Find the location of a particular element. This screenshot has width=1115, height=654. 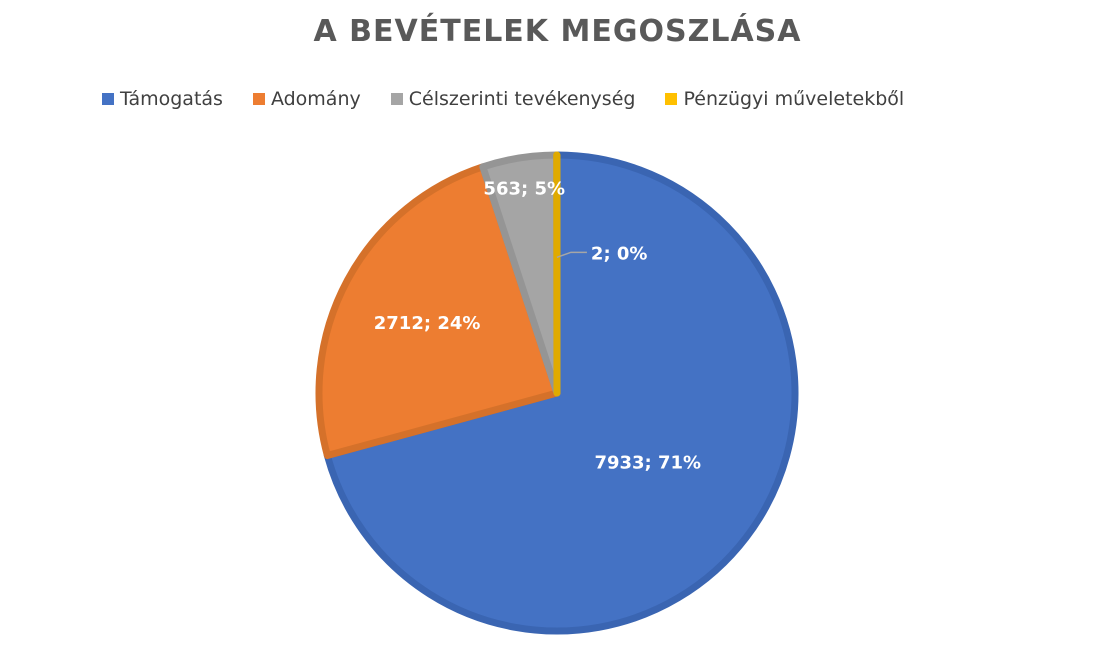

legend-label-tamogatas: Támogatás is located at coordinates (171, 99).